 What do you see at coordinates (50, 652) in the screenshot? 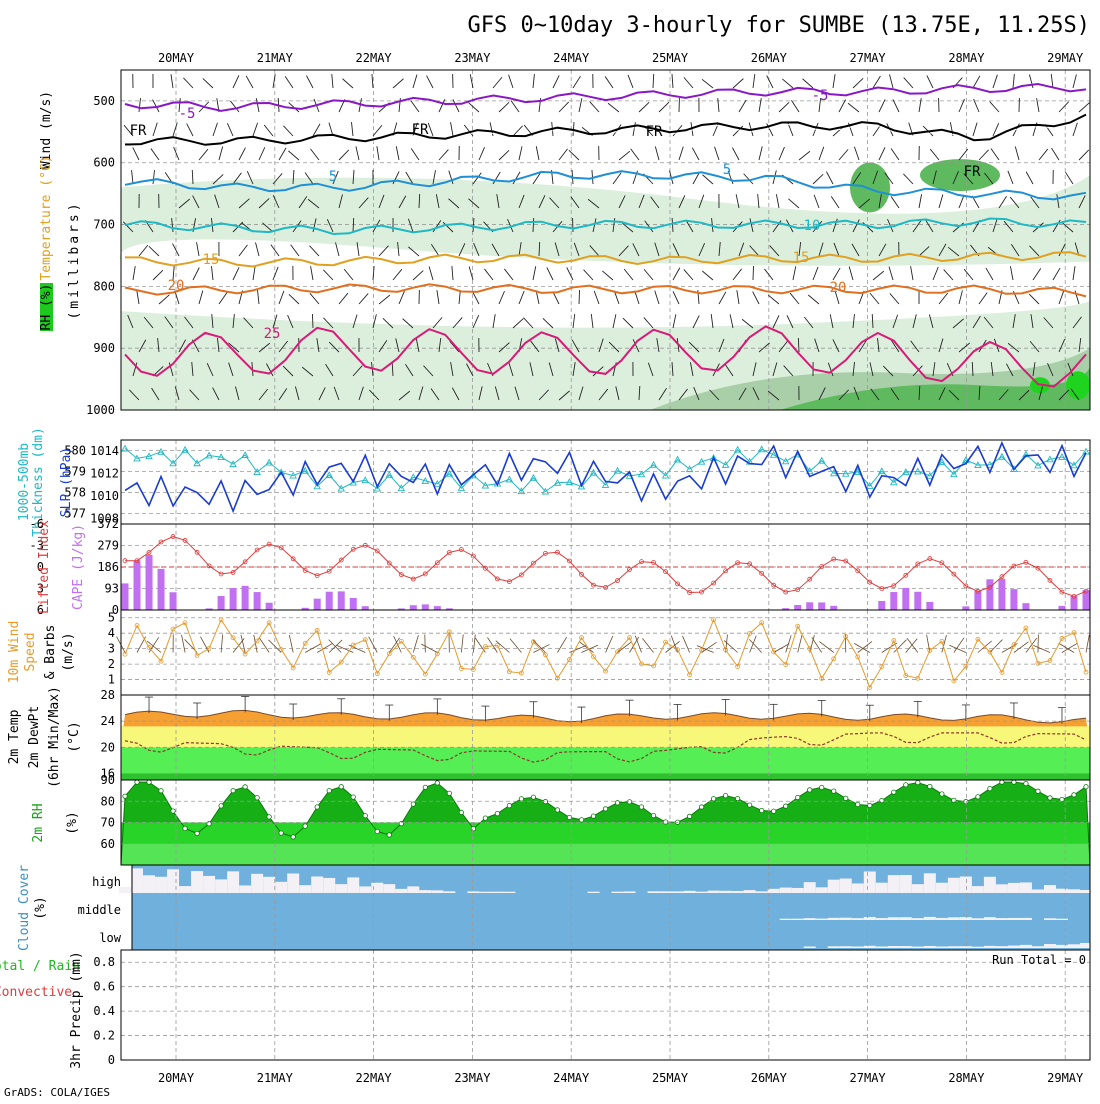
I see `panel-axis-label: & Barbs` at bounding box center [50, 652].